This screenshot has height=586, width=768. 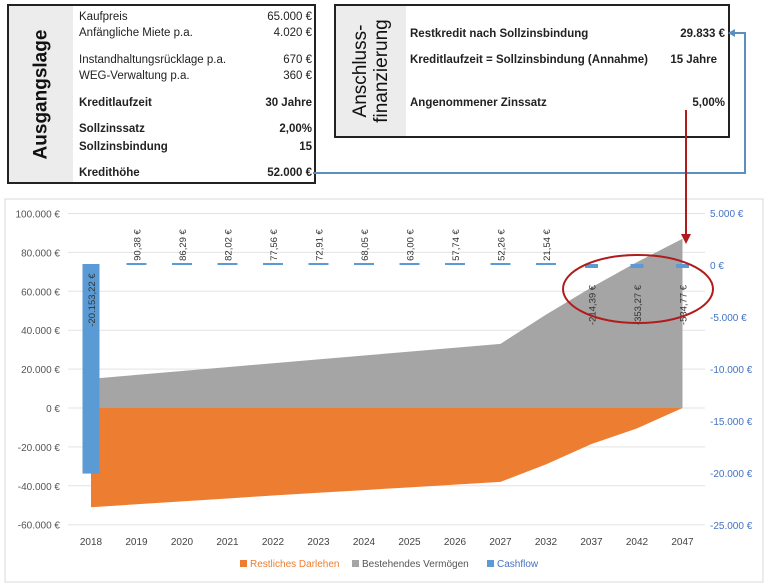 What do you see at coordinates (499, 34) in the screenshot?
I see `row-label: Restkredit nach Sollzinsbindung` at bounding box center [499, 34].